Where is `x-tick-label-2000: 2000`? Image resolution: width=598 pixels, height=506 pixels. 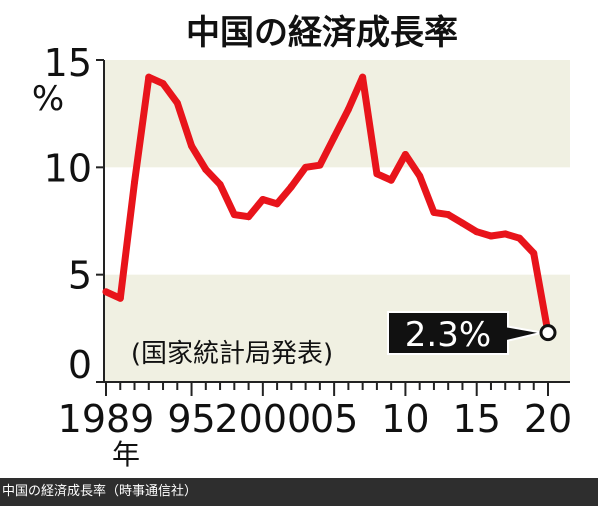
x-tick-label-2000: 2000 is located at coordinates (262, 419).